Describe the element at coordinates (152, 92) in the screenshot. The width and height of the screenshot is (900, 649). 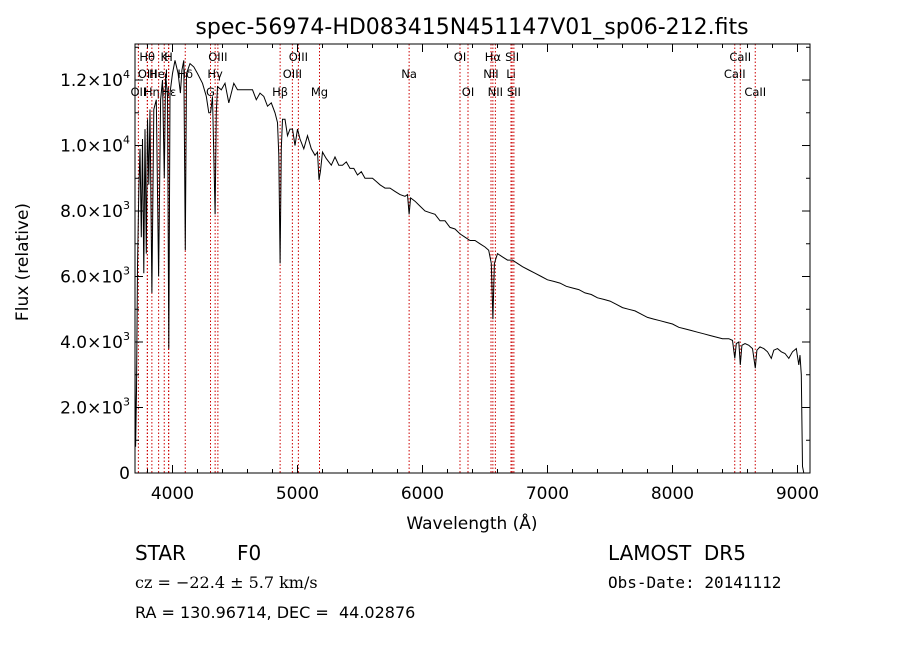
I see `spectral-line-label: Hη` at that location.